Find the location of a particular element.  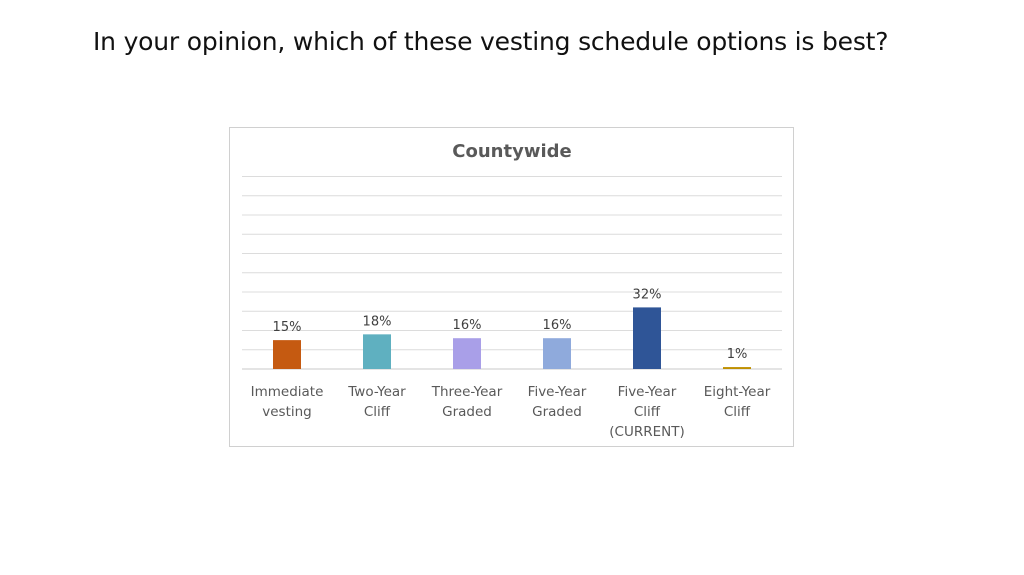

chart-title: Countywide is located at coordinates (511, 151).